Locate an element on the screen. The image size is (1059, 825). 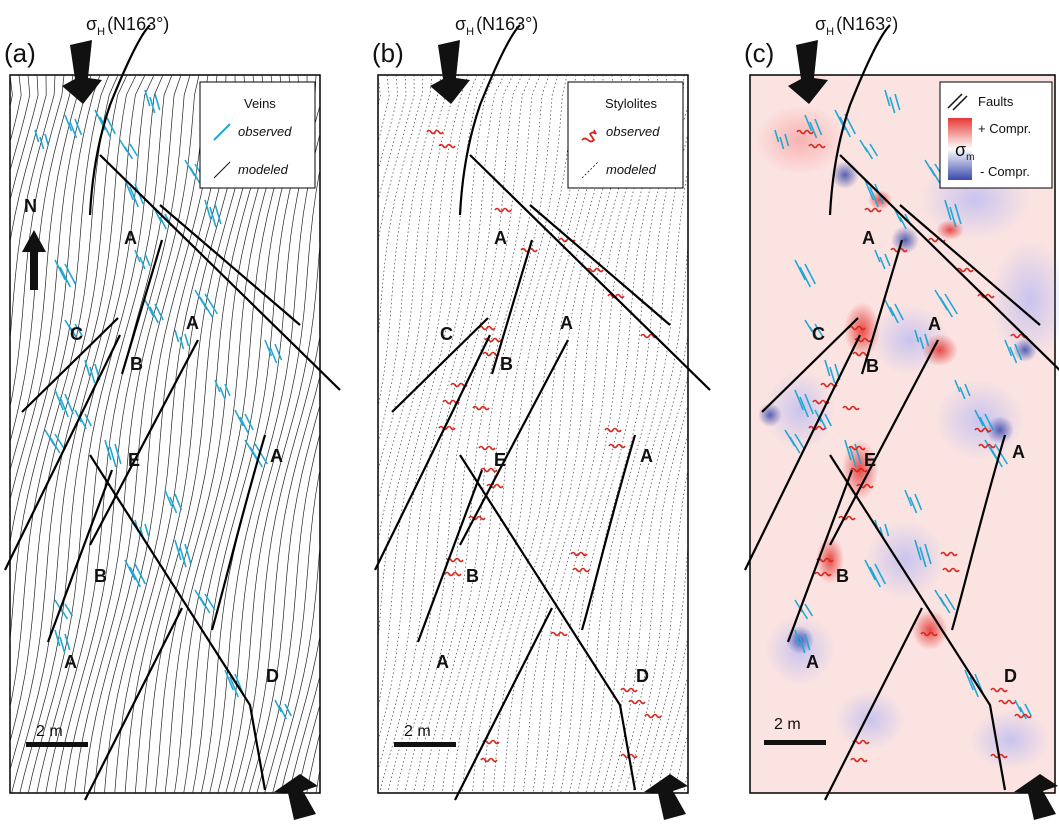
legend-b: Stylolites observed modeled is located at coordinates (625, 135).